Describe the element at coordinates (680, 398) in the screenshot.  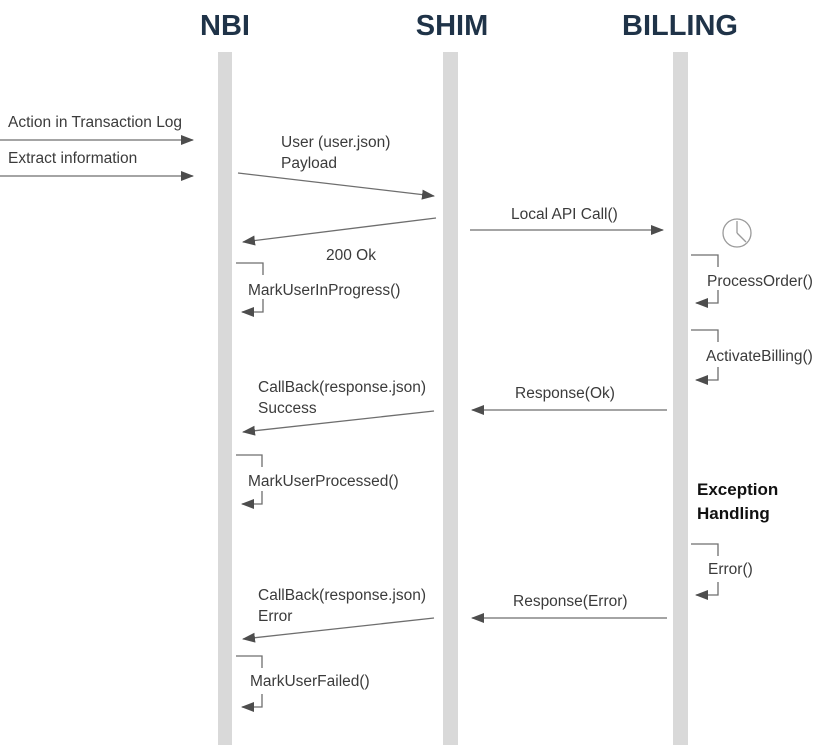
I see `lifeline-billing` at that location.